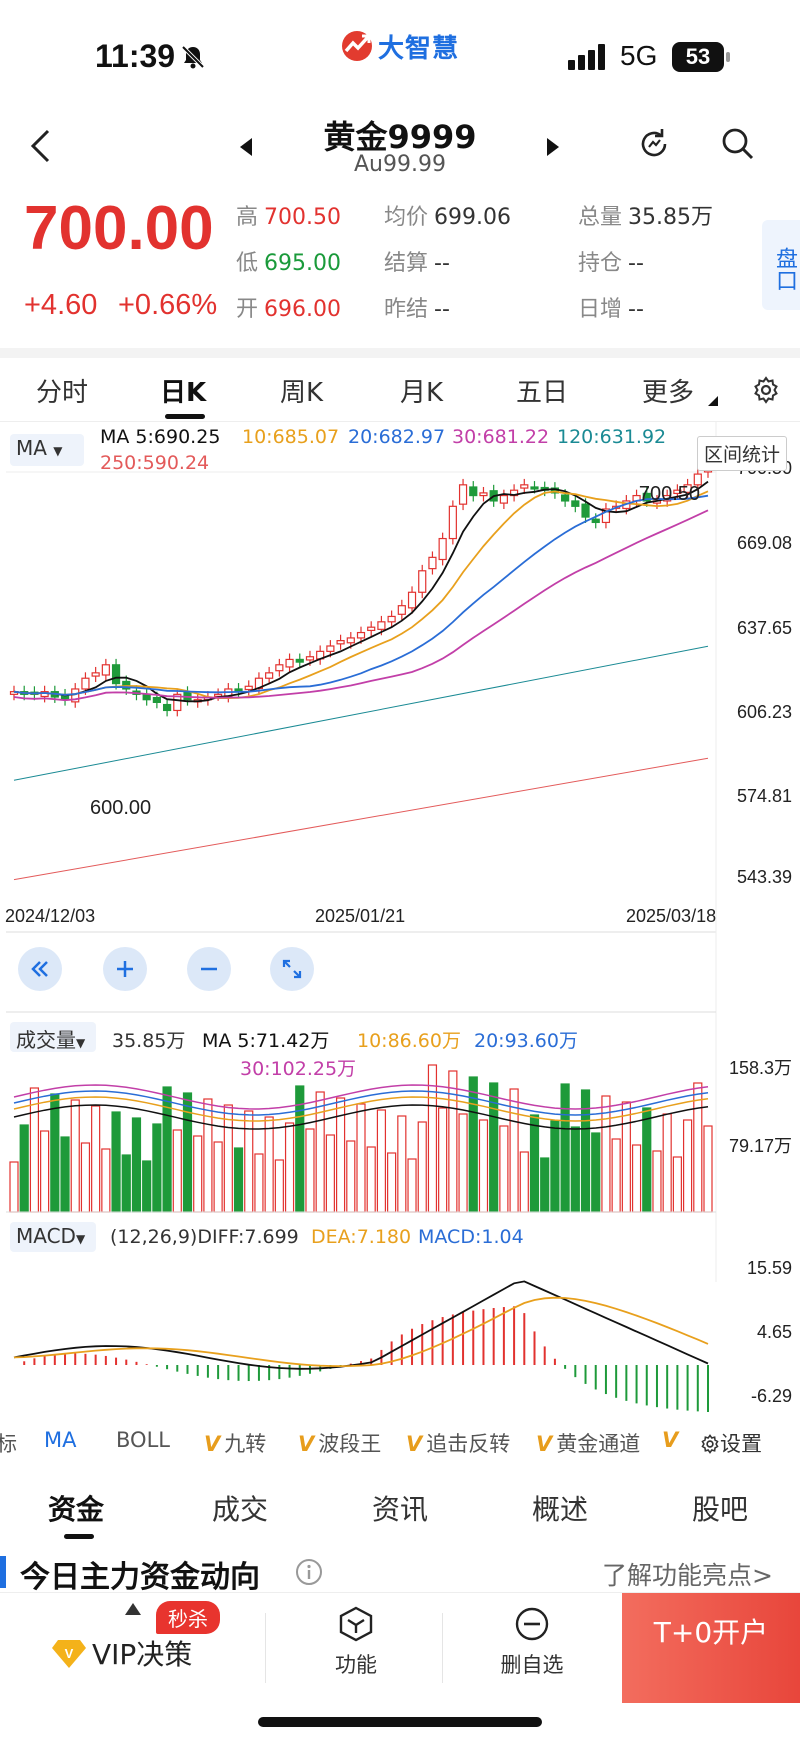 This screenshot has width=800, height=1738. I want to click on learn-features-link: 了解功能亮点>, so click(687, 1575).